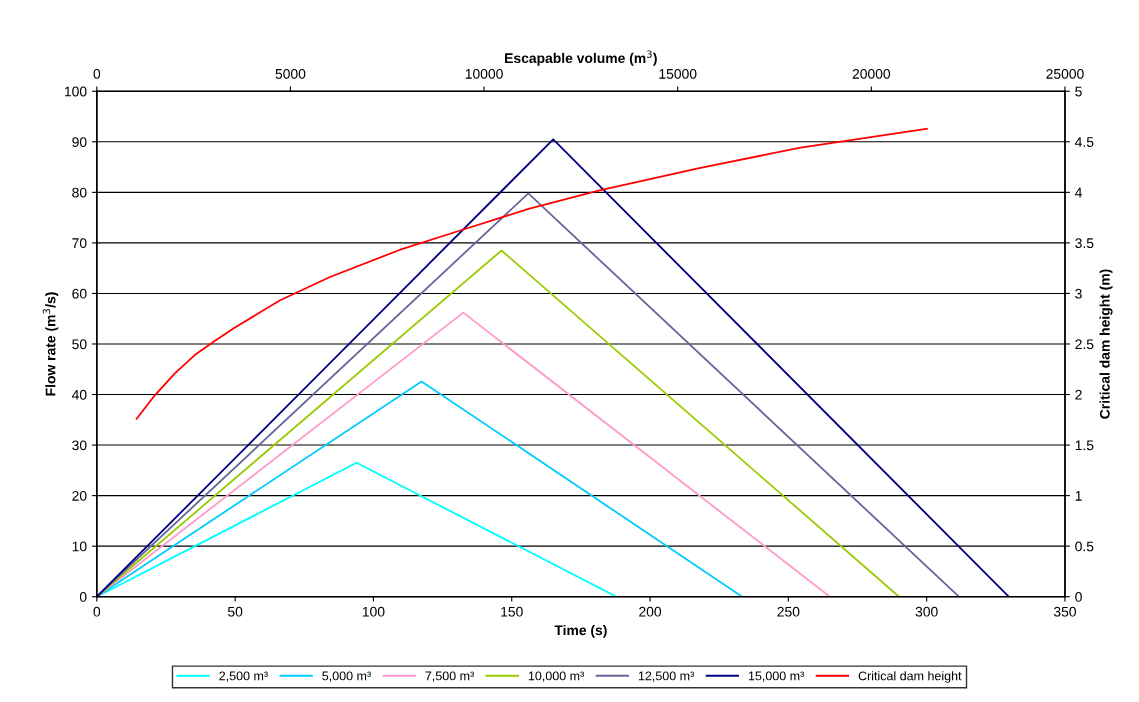 The width and height of the screenshot is (1139, 702). I want to click on legend-label: 12,500 m³, so click(666, 676).